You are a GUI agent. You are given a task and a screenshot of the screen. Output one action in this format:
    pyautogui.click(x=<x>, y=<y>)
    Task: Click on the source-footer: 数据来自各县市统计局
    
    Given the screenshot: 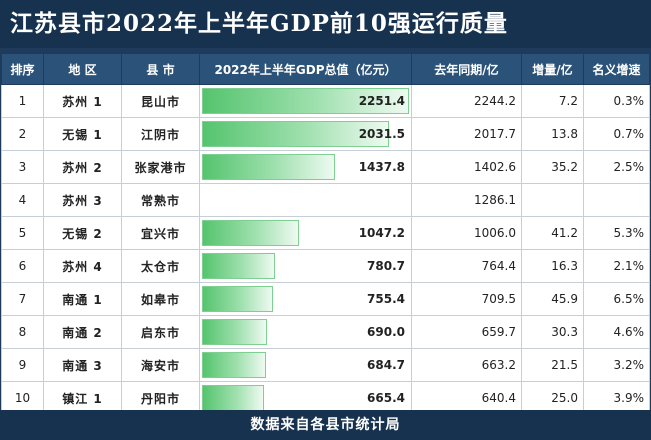 What is the action you would take?
    pyautogui.click(x=325, y=425)
    